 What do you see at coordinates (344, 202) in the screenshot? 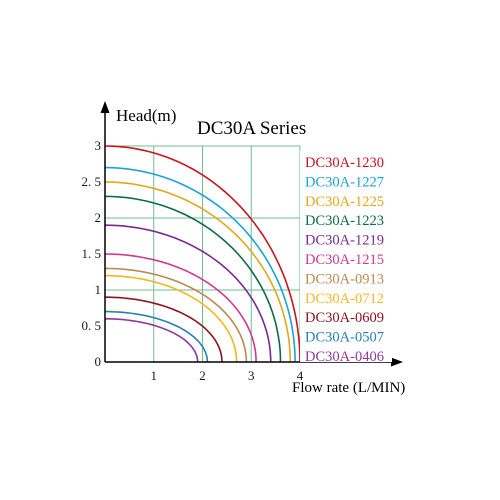
I see `legend-entry: DC30A-1225` at bounding box center [344, 202].